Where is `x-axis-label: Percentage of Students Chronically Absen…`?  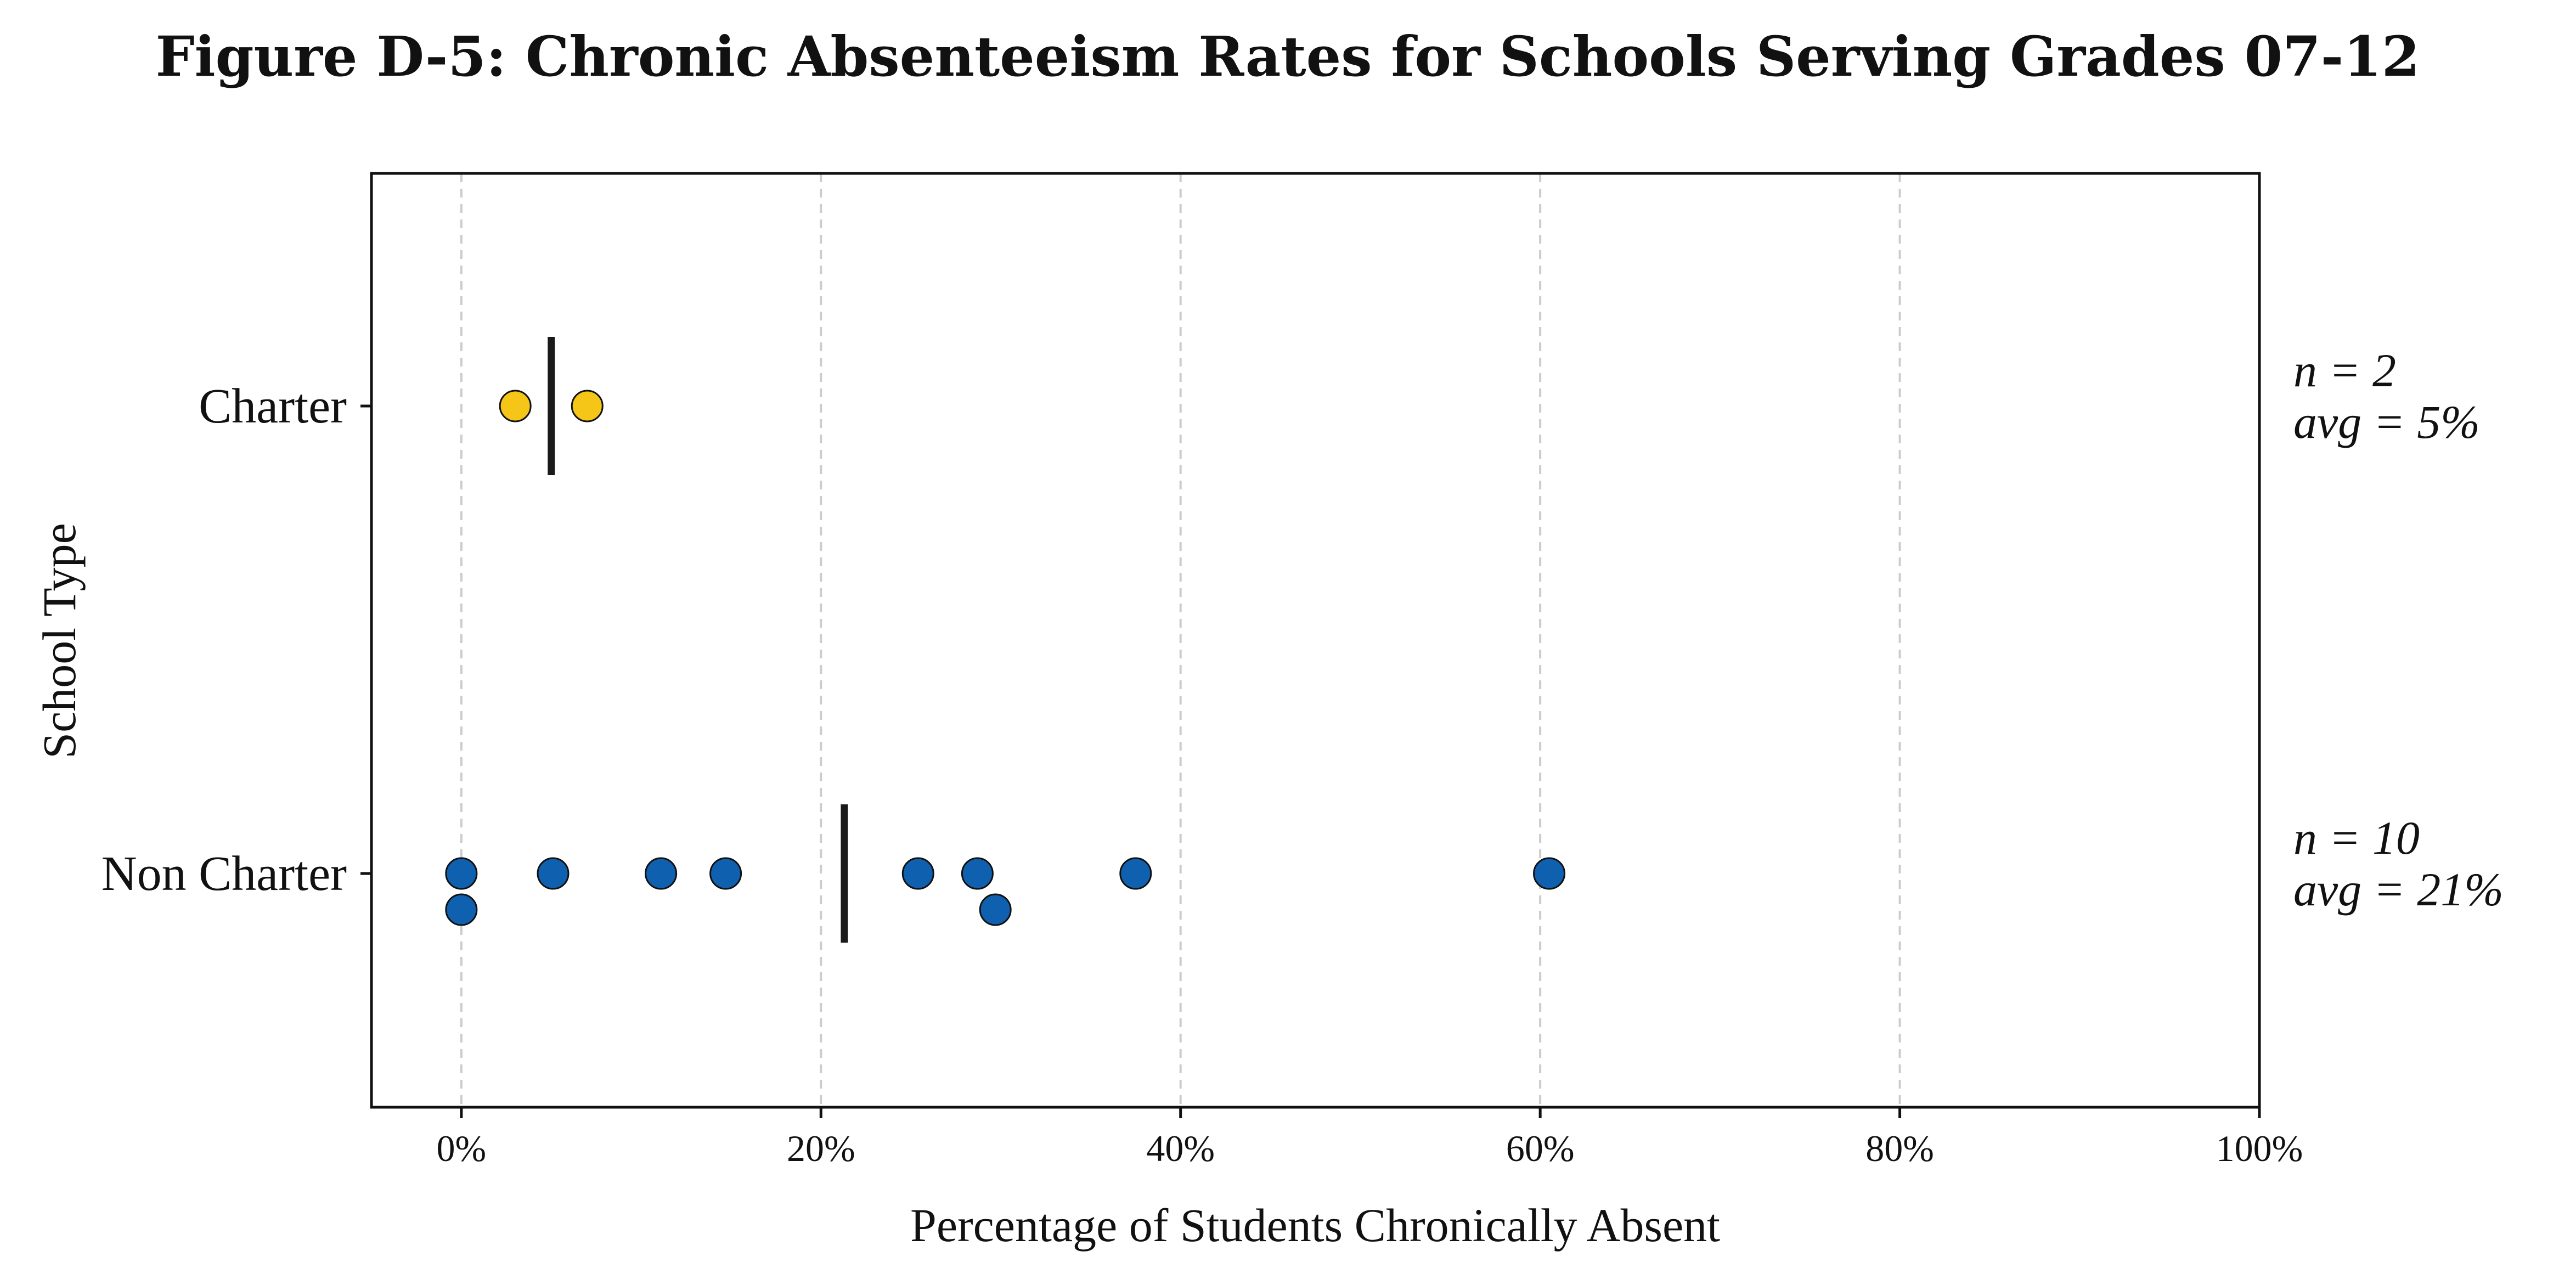 x-axis-label: Percentage of Students Chronically Absen… is located at coordinates (1315, 1225).